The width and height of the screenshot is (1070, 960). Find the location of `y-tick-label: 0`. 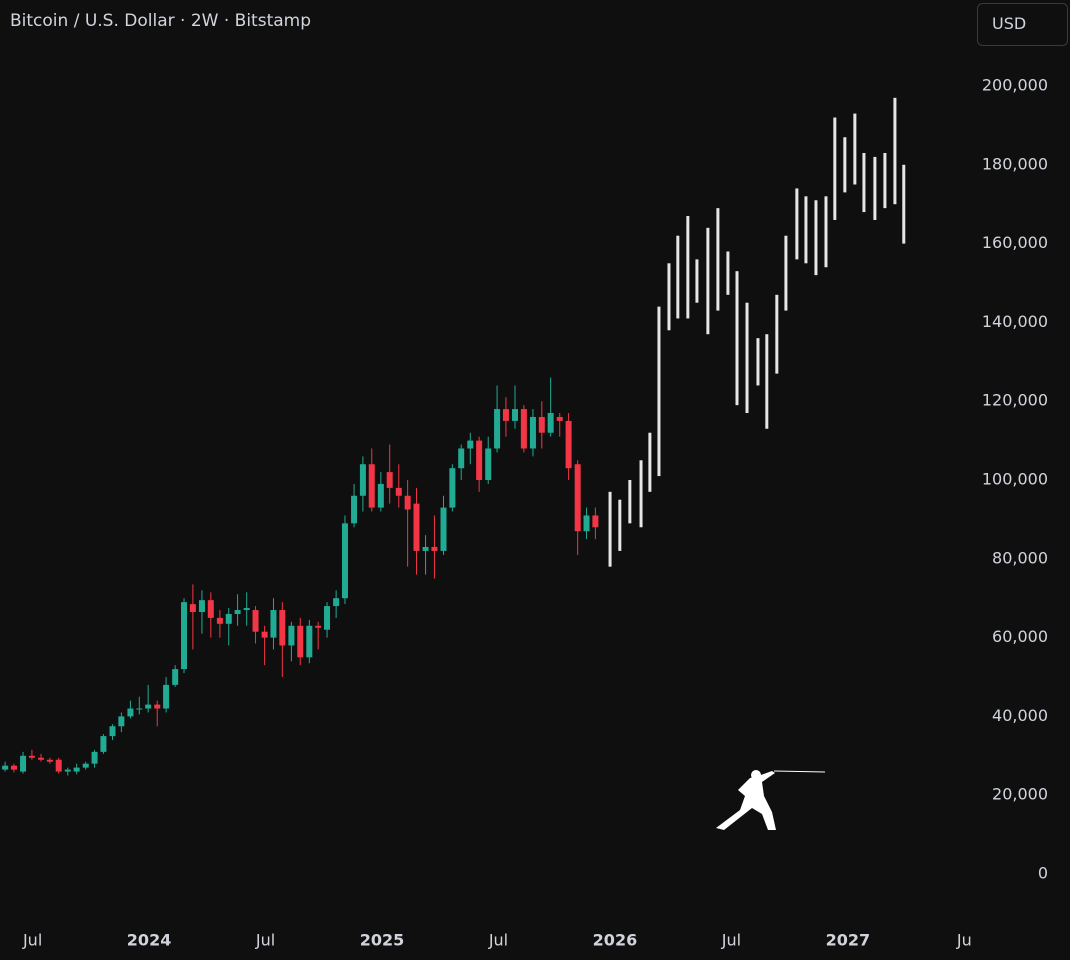

y-tick-label: 0 is located at coordinates (1043, 873).